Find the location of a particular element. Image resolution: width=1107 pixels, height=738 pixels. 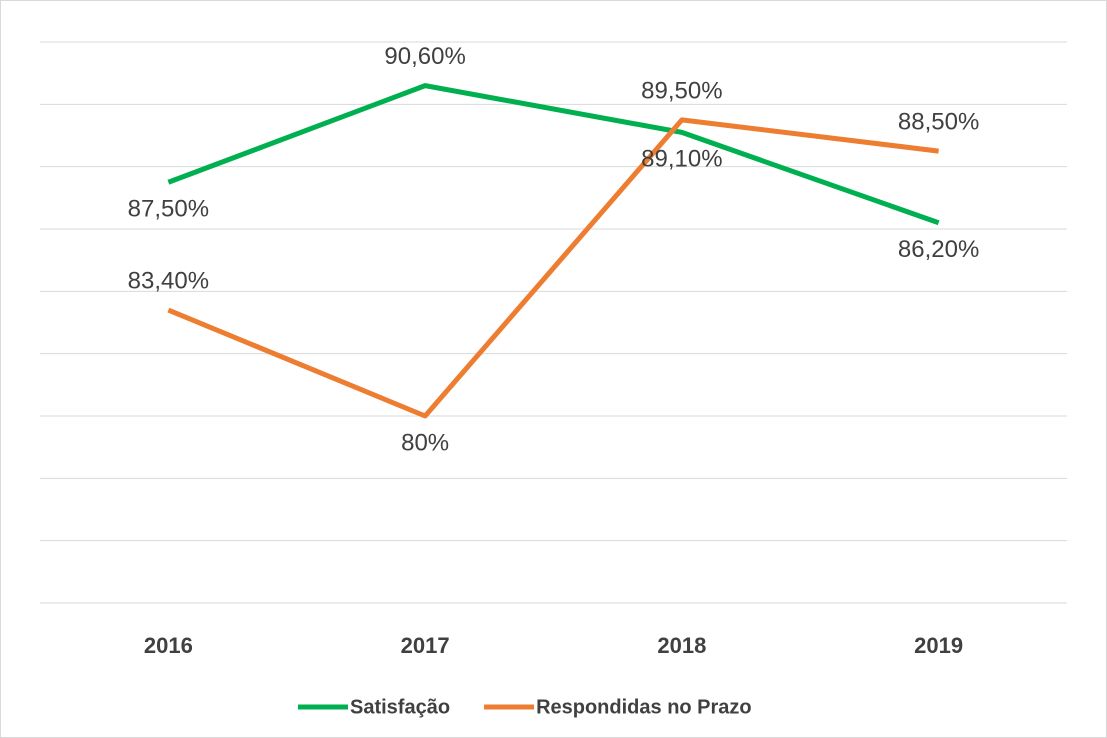

data-label: 86,20% is located at coordinates (938, 249).